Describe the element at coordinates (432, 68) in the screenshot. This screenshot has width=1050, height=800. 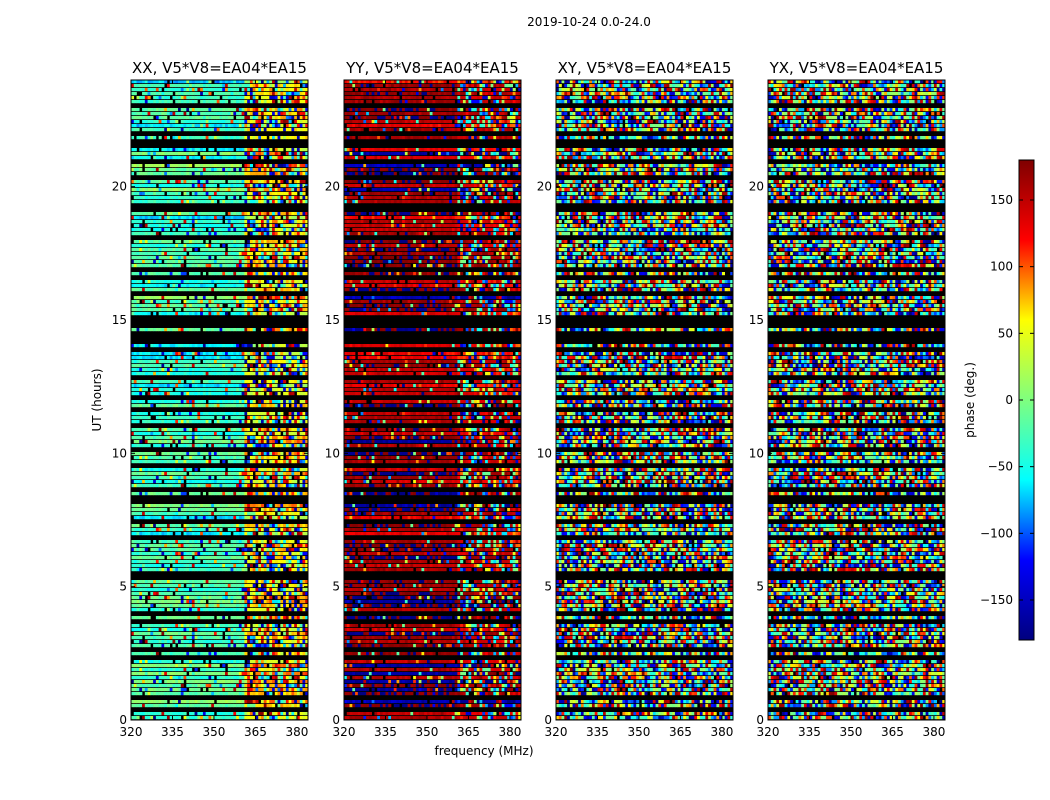
I see `panel-yy-title: YY, V5*V8=EA04*EA15` at that location.